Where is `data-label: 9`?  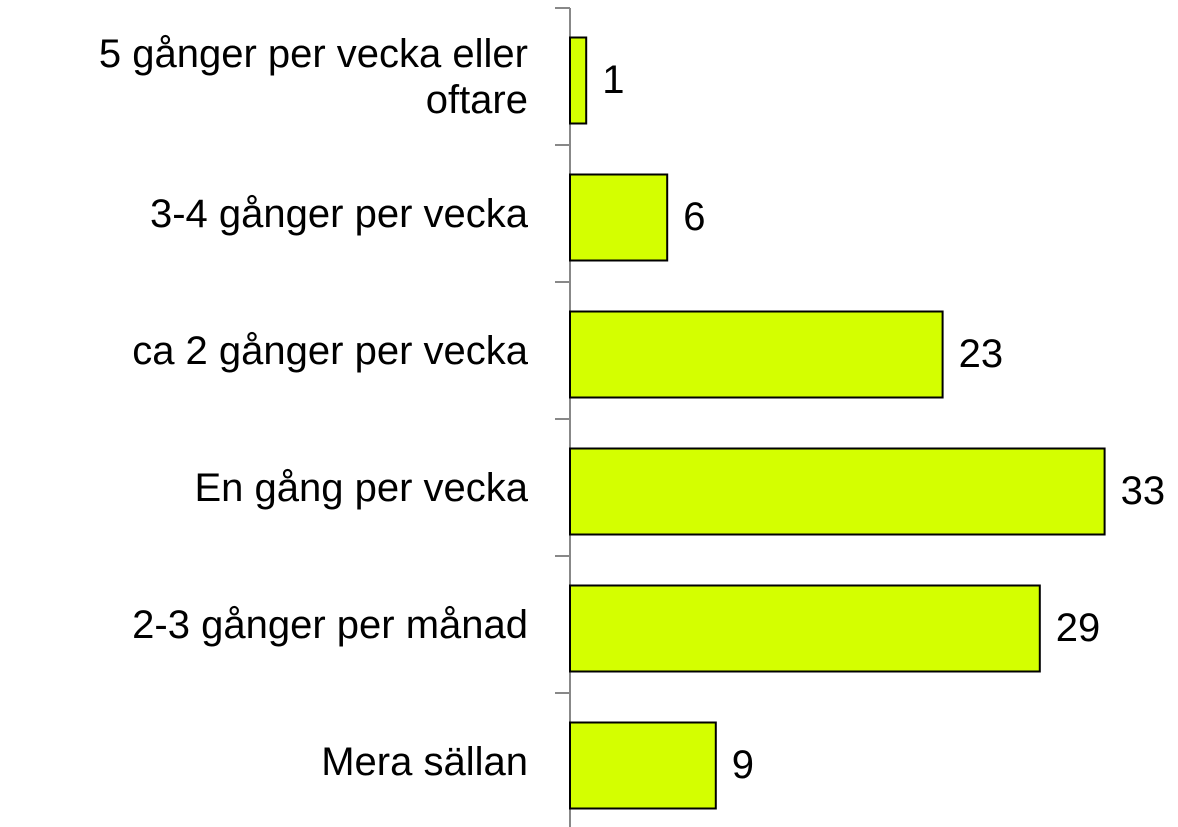
data-label: 9 is located at coordinates (743, 765).